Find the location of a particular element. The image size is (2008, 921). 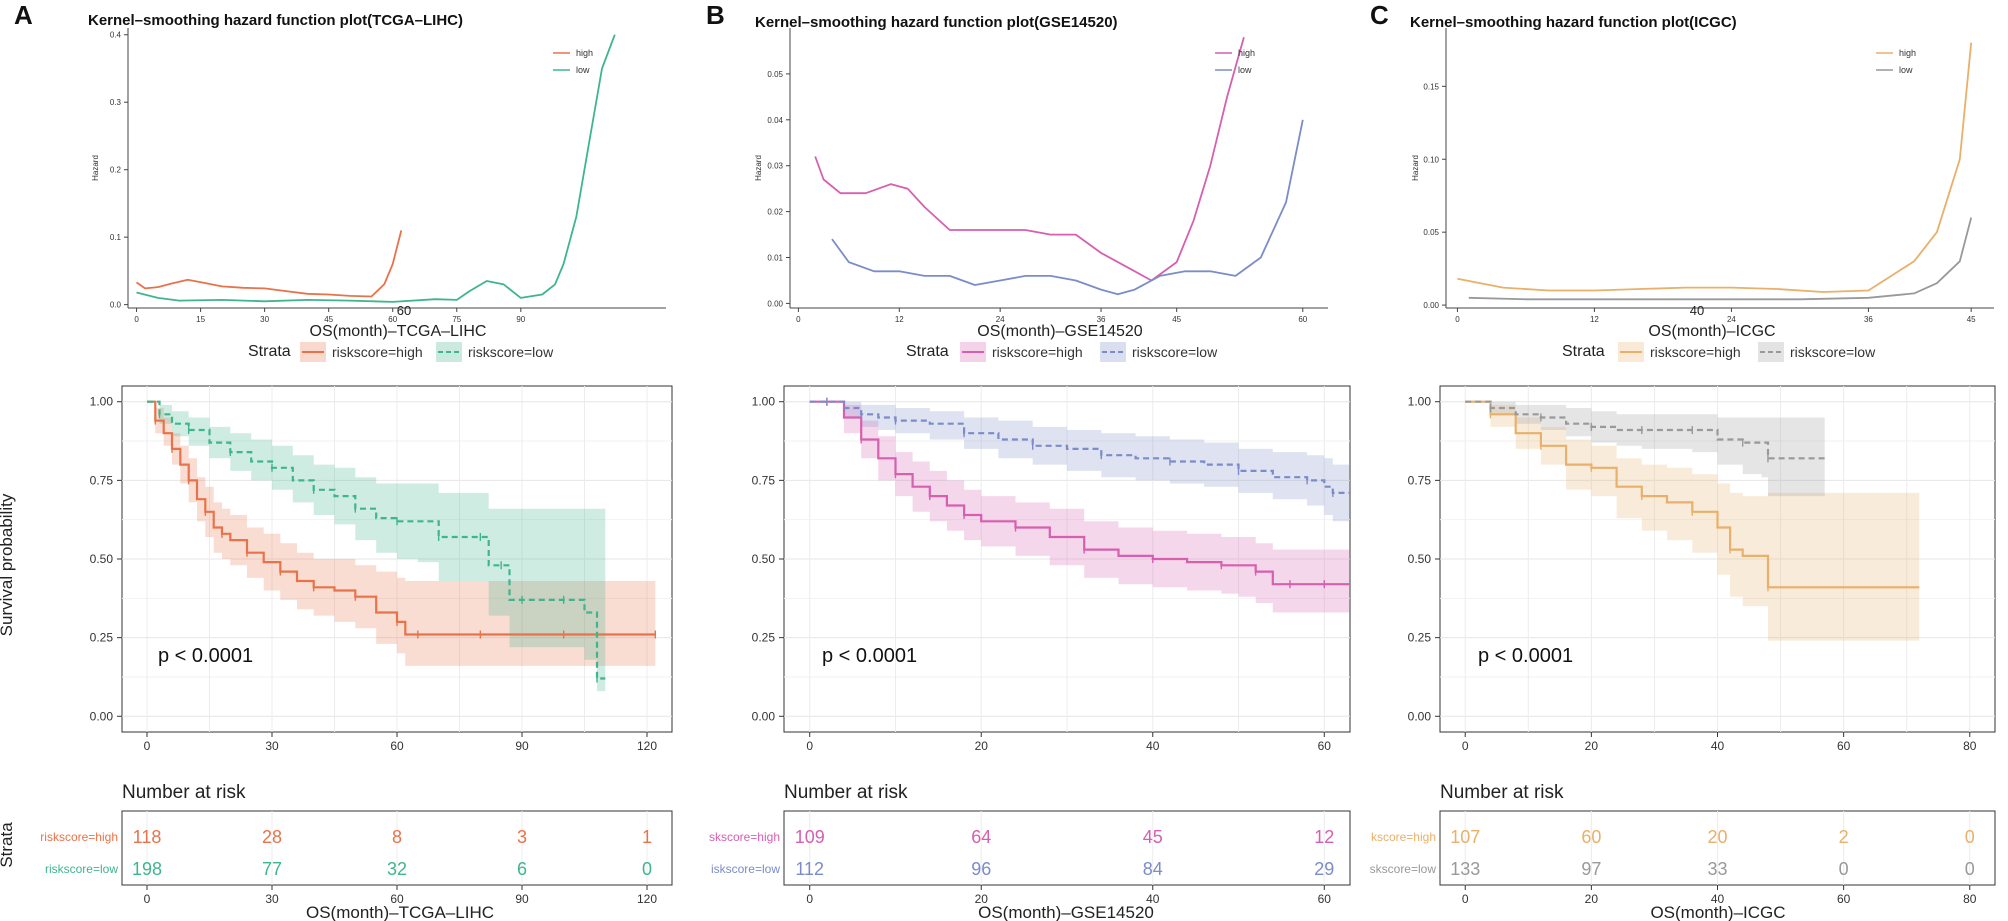

risk-x-tick-label: 20 is located at coordinates (1592, 899).